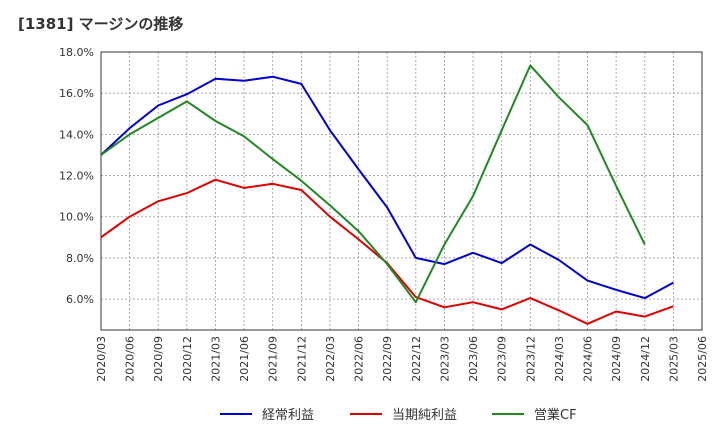 The height and width of the screenshot is (440, 720). What do you see at coordinates (130, 359) in the screenshot?
I see `x-tick-label: 2020/06` at bounding box center [130, 359].